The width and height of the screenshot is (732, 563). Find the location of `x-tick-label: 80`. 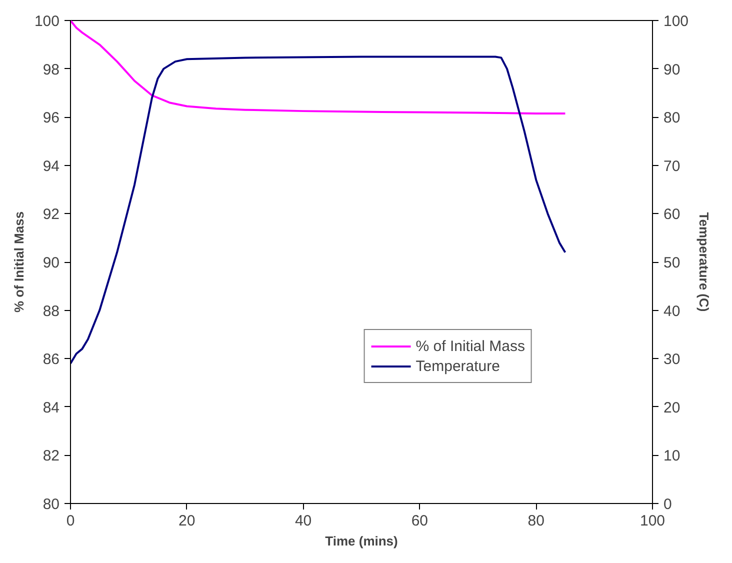

x-tick-label: 80 is located at coordinates (536, 521).